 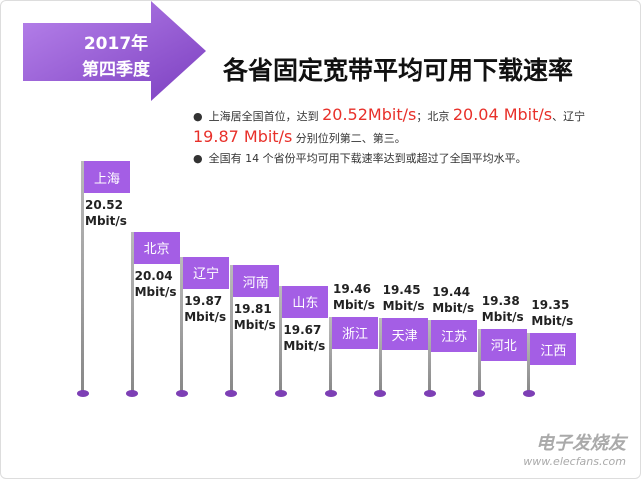 I want to click on flag: 江西, so click(x=553, y=349).